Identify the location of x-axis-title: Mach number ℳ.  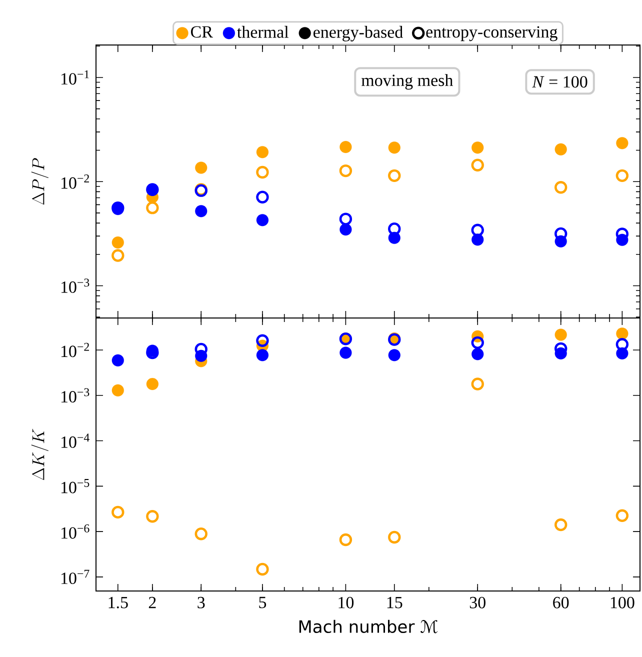
(368, 627).